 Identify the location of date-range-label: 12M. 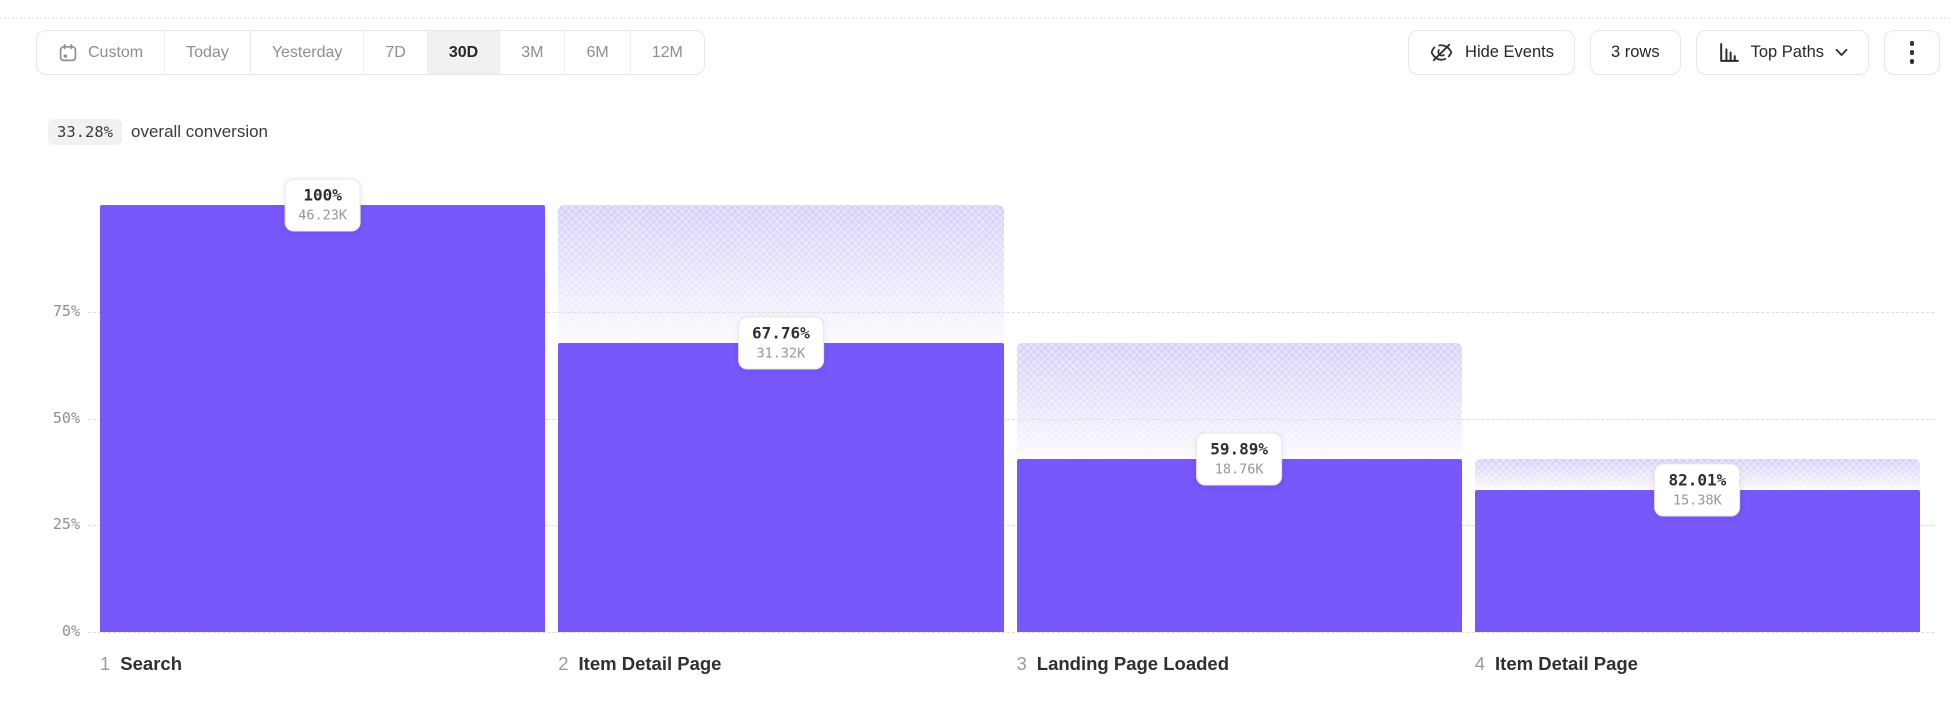
(667, 52).